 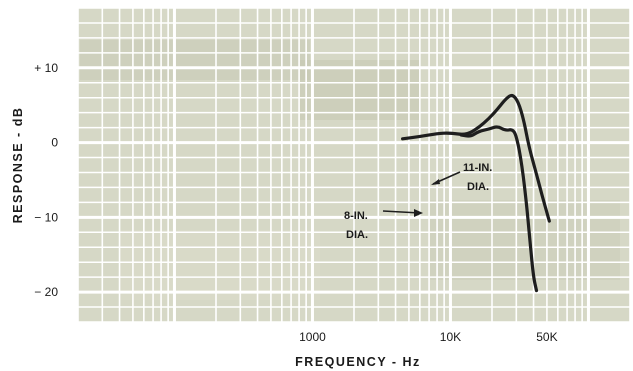 I want to click on y-tick-label: 0, so click(x=54, y=143).